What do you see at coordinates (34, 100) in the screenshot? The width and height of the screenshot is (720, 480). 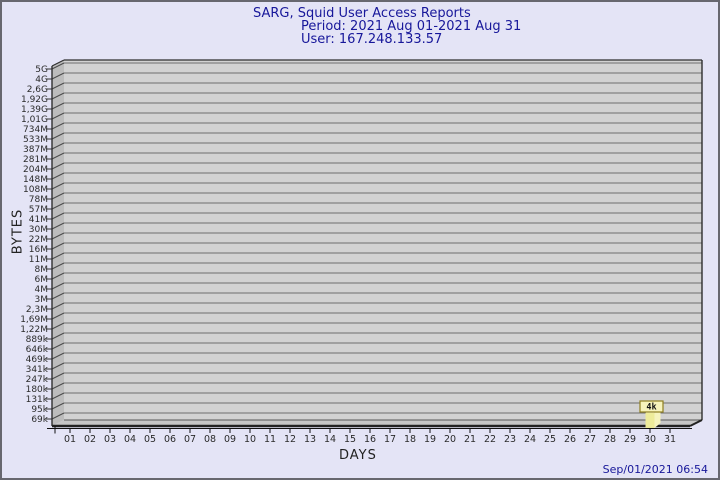 I see `y-tick-label: 1,92G` at bounding box center [34, 100].